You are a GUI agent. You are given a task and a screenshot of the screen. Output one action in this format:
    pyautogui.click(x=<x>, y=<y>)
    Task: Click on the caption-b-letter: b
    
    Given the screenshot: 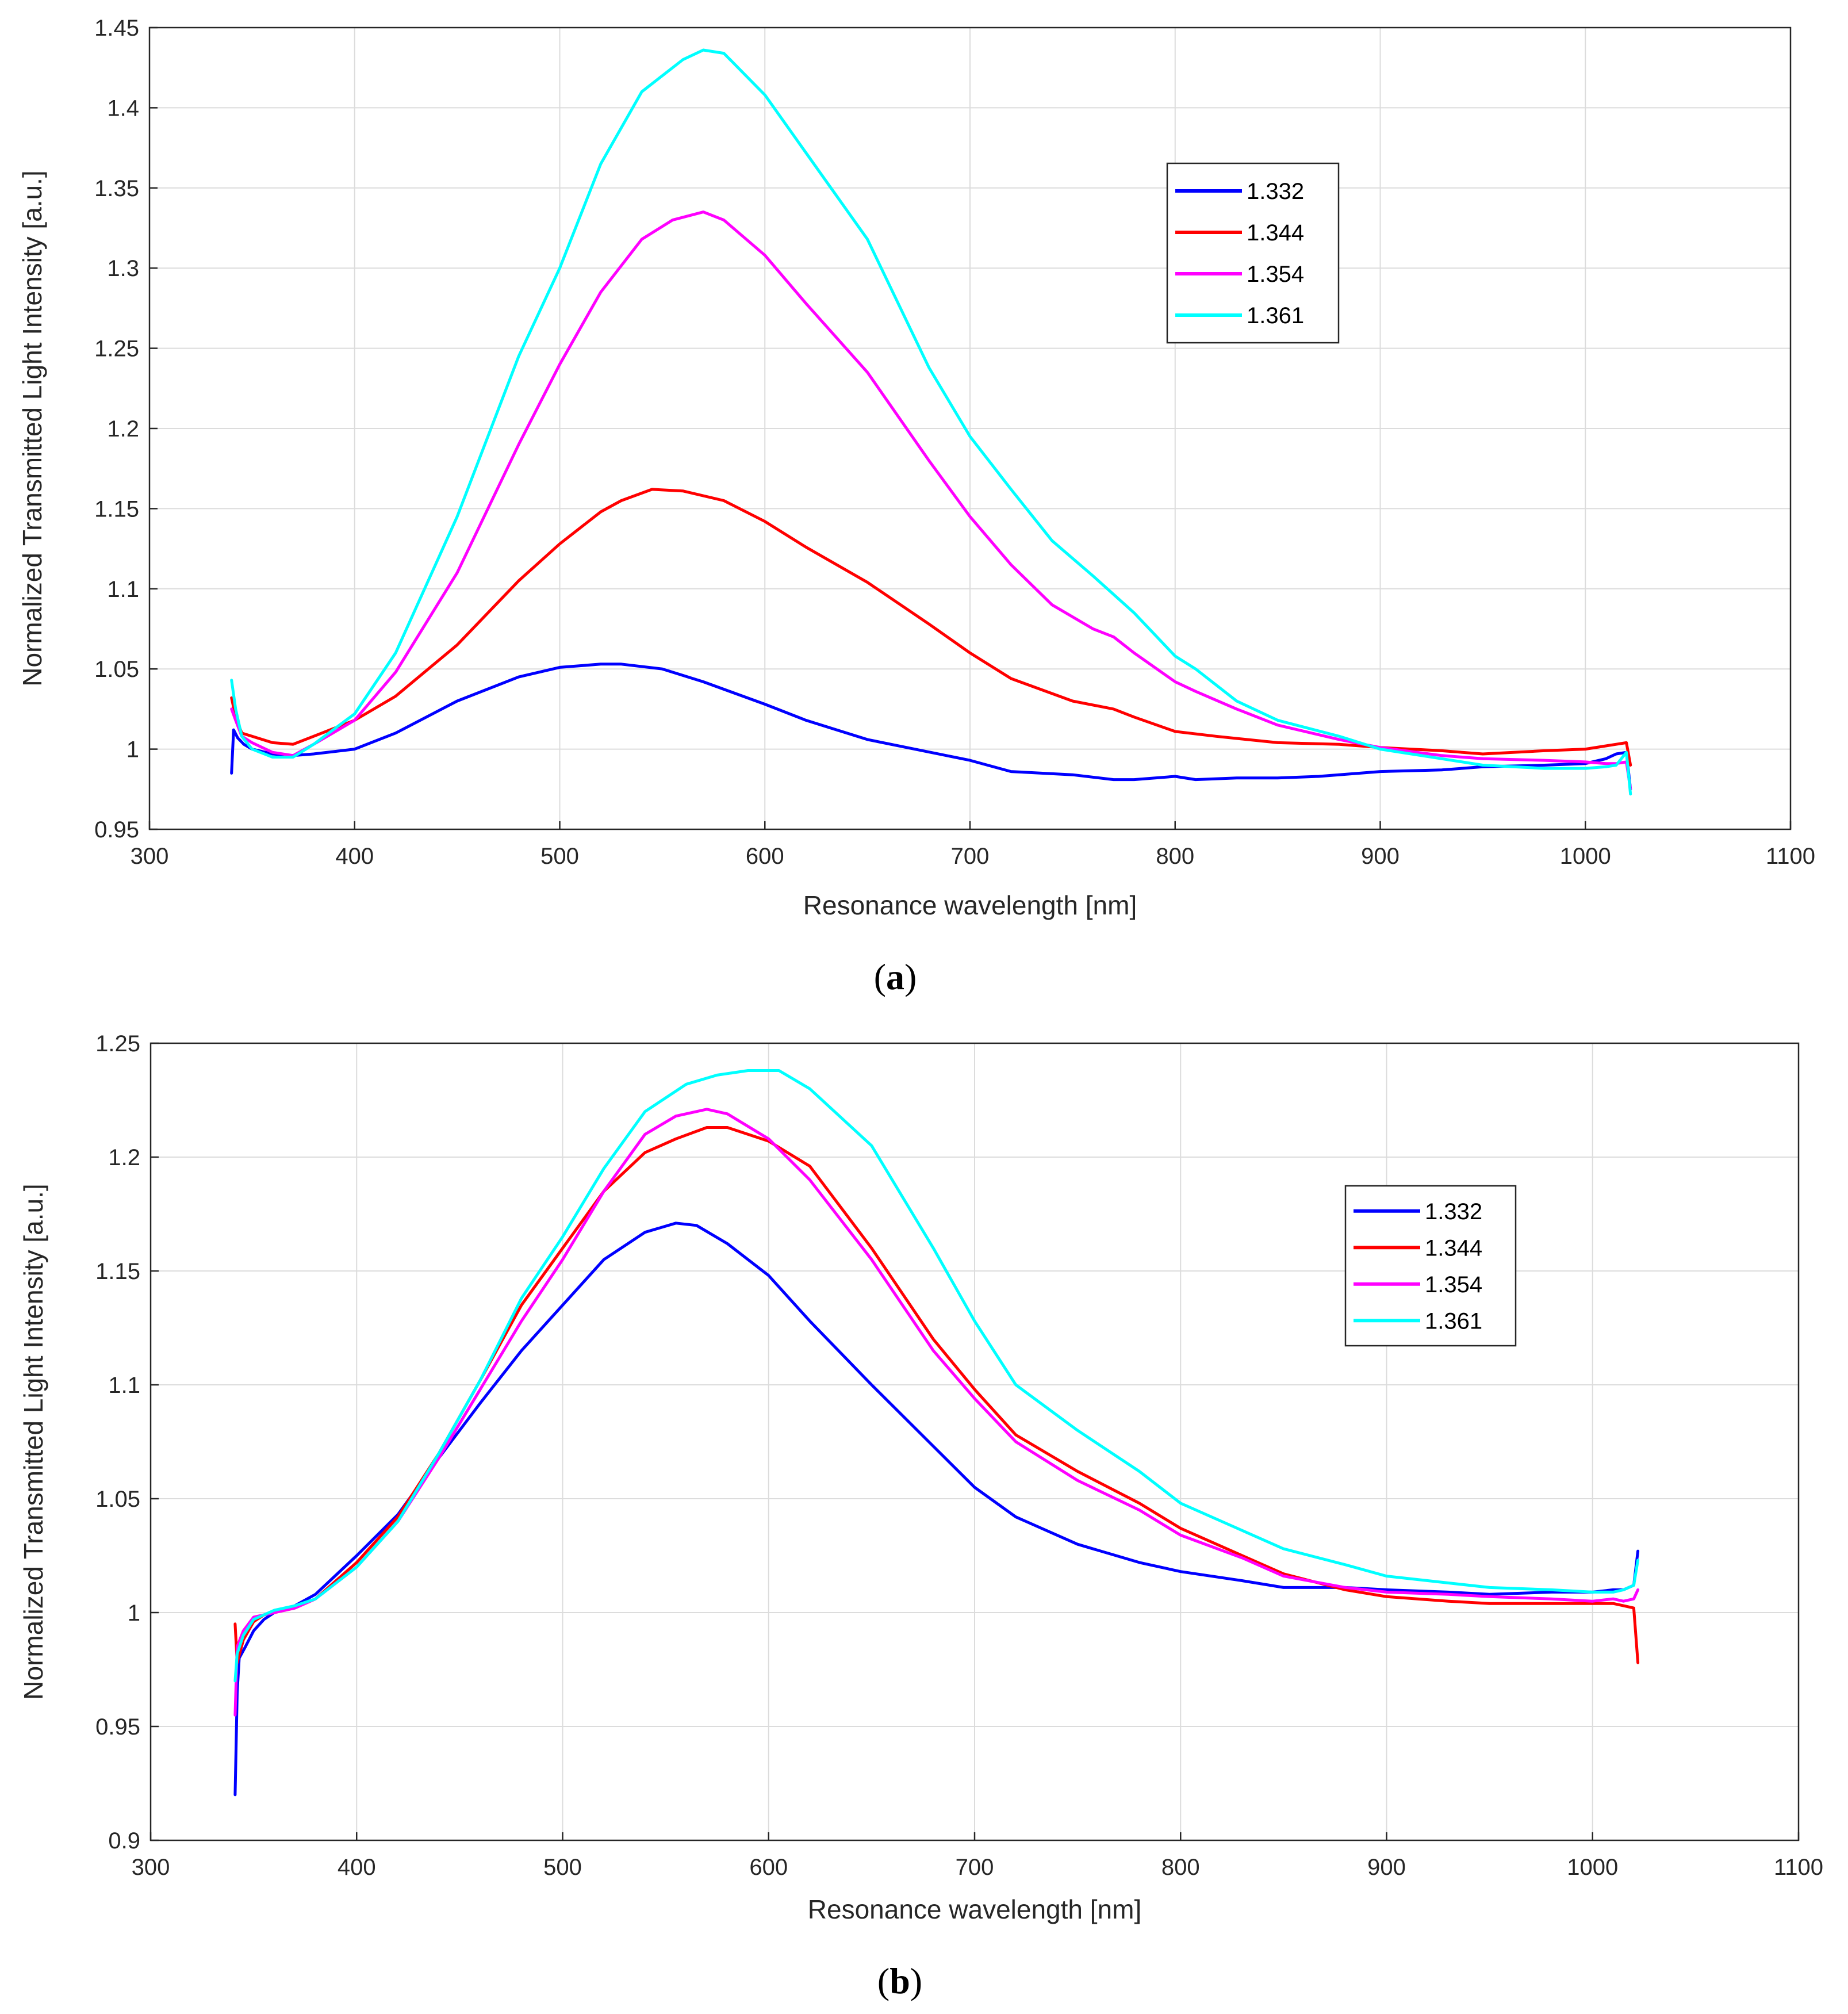 What is the action you would take?
    pyautogui.click(x=900, y=1981)
    